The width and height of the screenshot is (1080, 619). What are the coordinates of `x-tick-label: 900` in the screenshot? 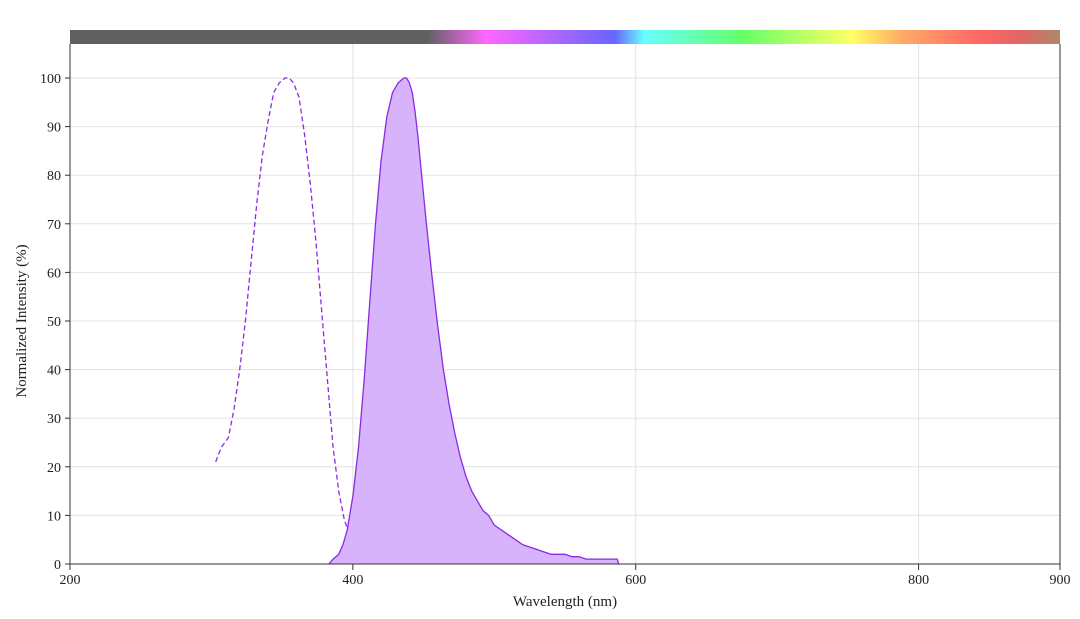 It's located at (1060, 580).